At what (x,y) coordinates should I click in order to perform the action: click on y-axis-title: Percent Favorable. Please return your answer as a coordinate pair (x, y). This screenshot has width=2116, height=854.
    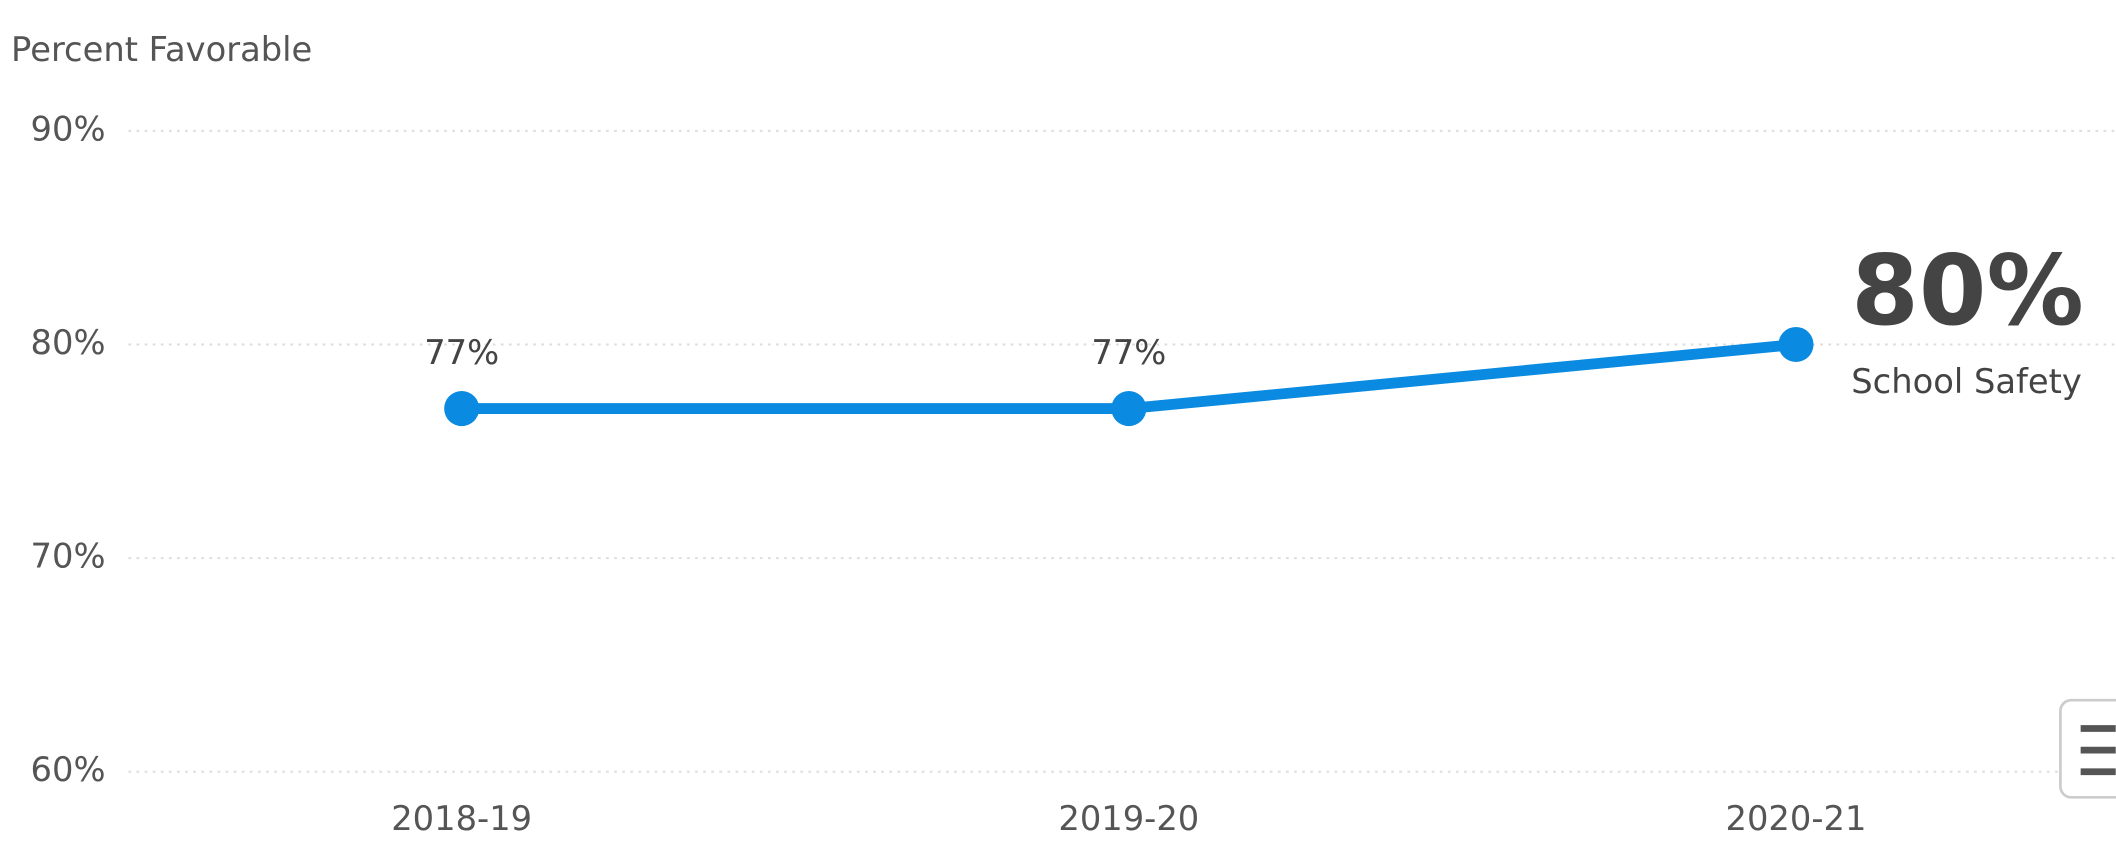
    Looking at the image, I should click on (161, 49).